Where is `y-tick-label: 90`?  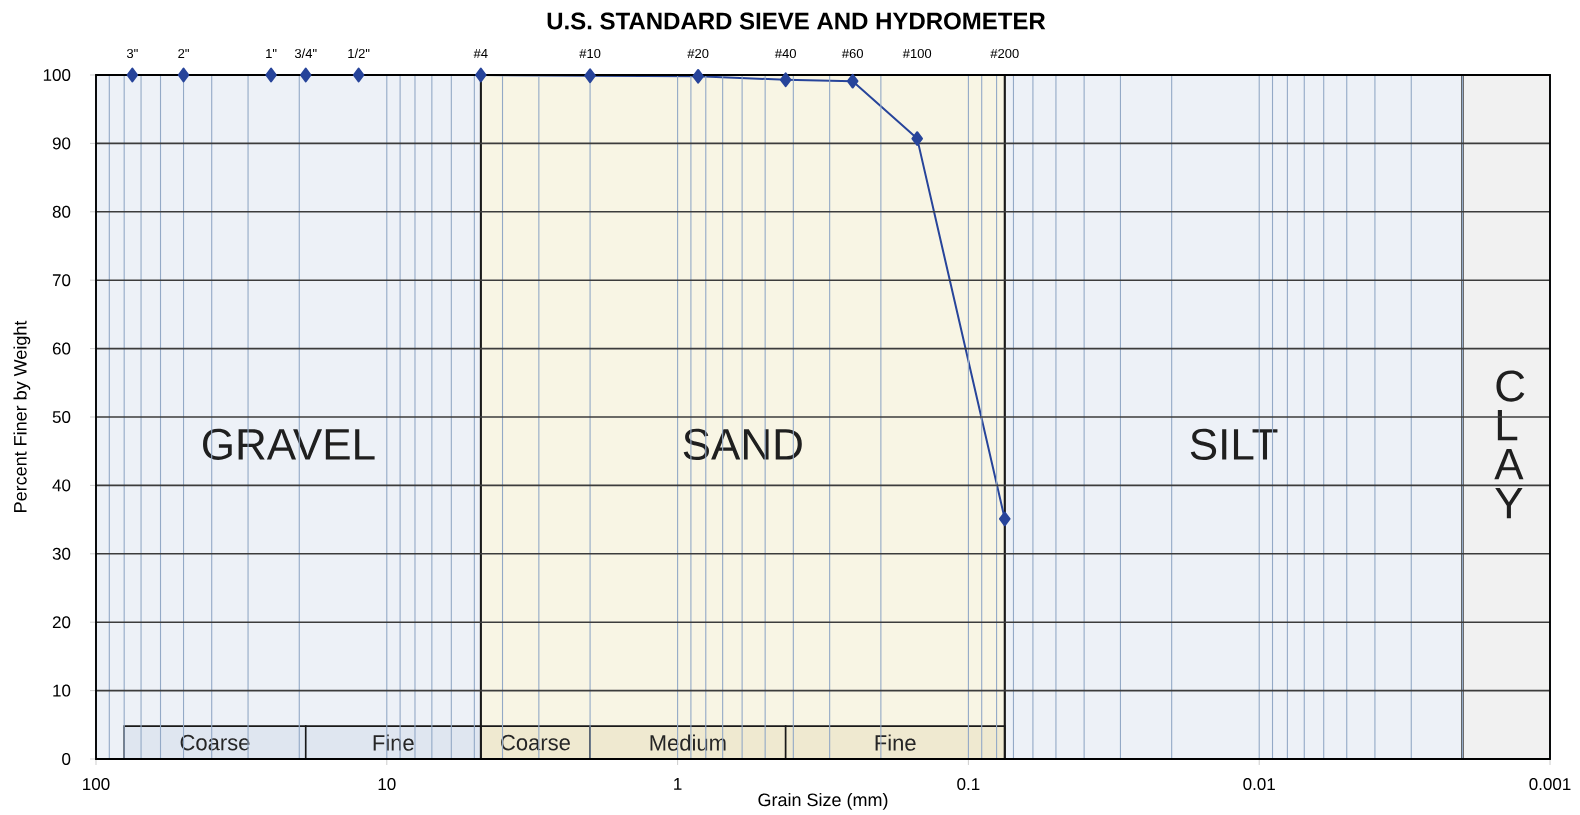
y-tick-label: 90 is located at coordinates (61, 143).